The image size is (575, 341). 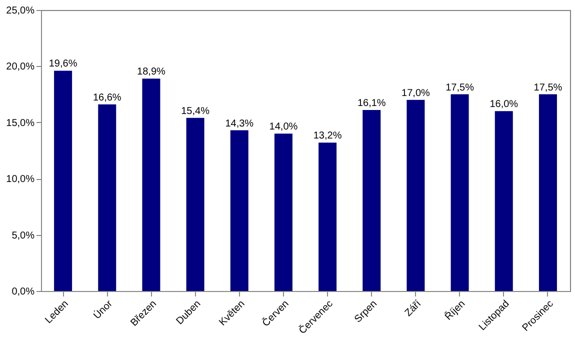 I want to click on data-label: 18,9%, so click(x=151, y=72).